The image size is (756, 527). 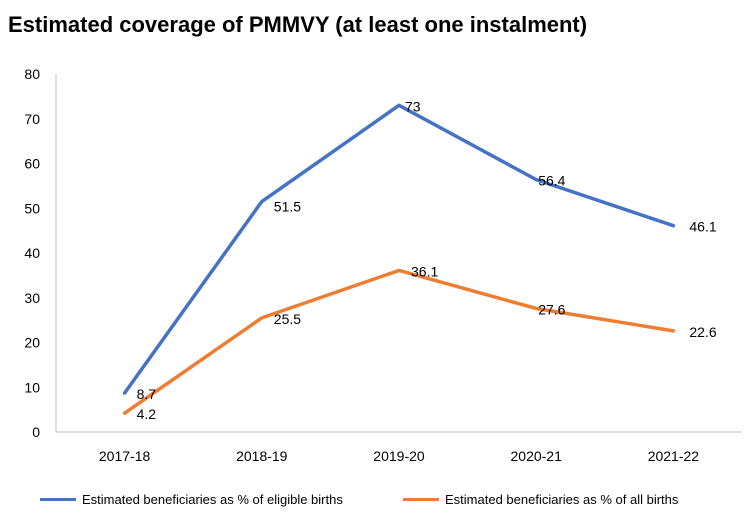 What do you see at coordinates (262, 456) in the screenshot?
I see `x-tick-label: 2018-19` at bounding box center [262, 456].